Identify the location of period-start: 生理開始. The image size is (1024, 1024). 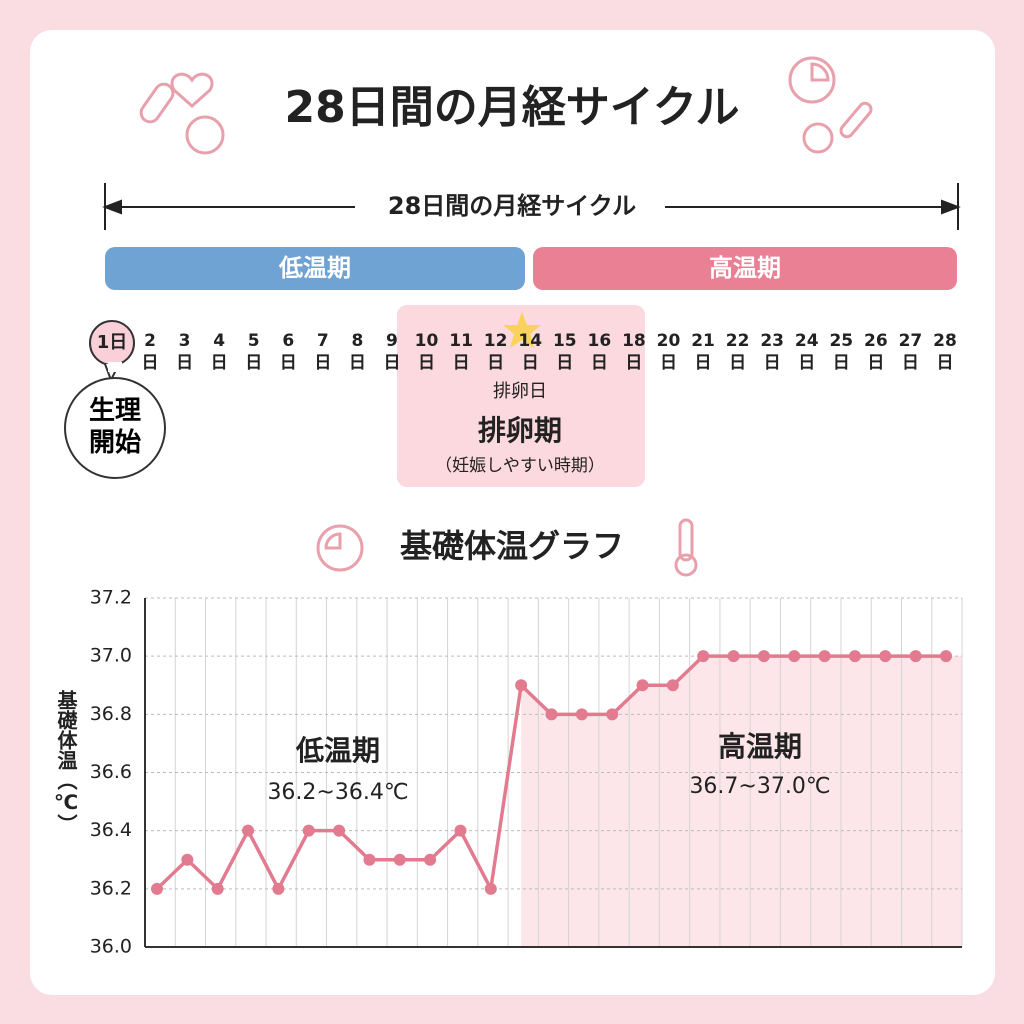
(114, 427).